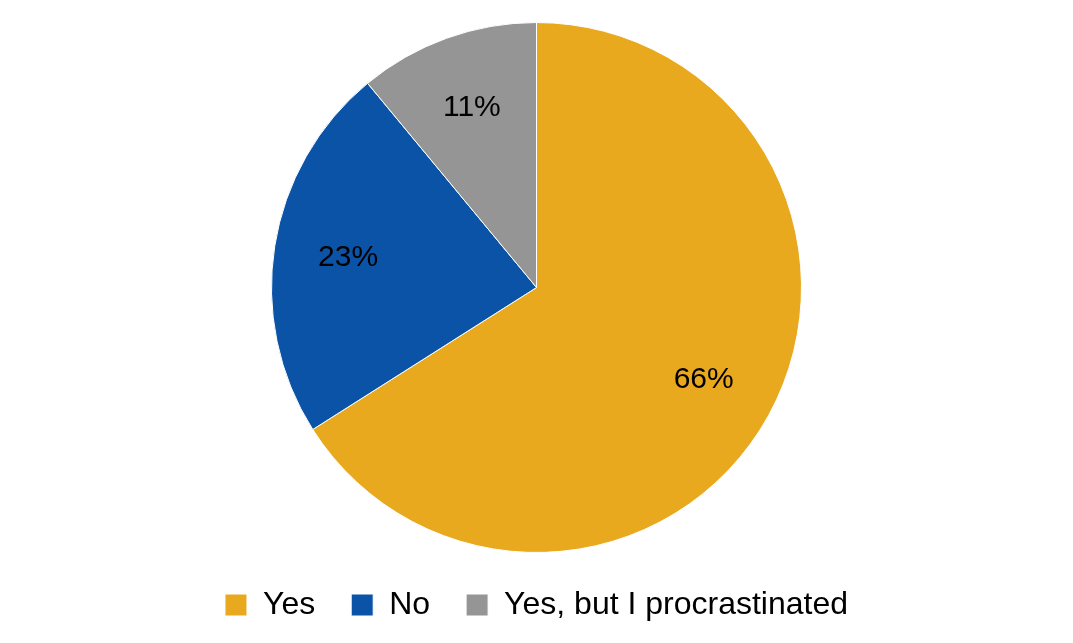 Image resolution: width=1073 pixels, height=643 pixels. Describe the element at coordinates (676, 602) in the screenshot. I see `legend-label: Yes, but I procrastinated` at that location.